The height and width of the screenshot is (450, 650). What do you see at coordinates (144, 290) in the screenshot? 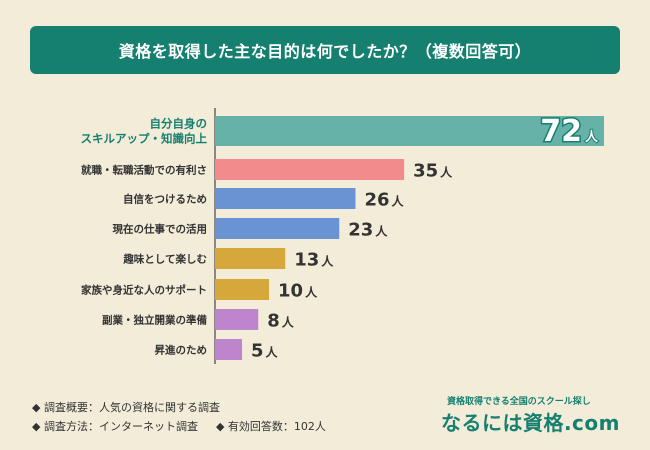
I see `category-label: 家族や身近な人のサポート` at bounding box center [144, 290].